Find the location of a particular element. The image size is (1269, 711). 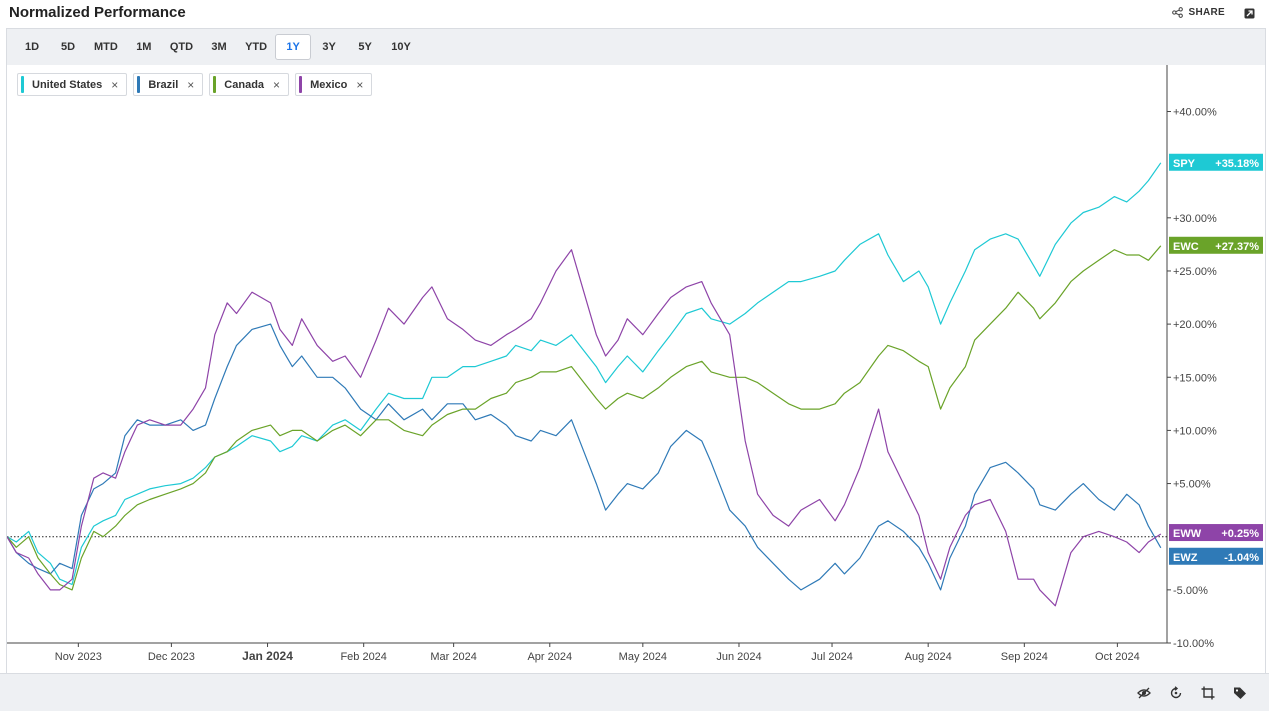

range-tab-1d: 1D is located at coordinates (32, 47).